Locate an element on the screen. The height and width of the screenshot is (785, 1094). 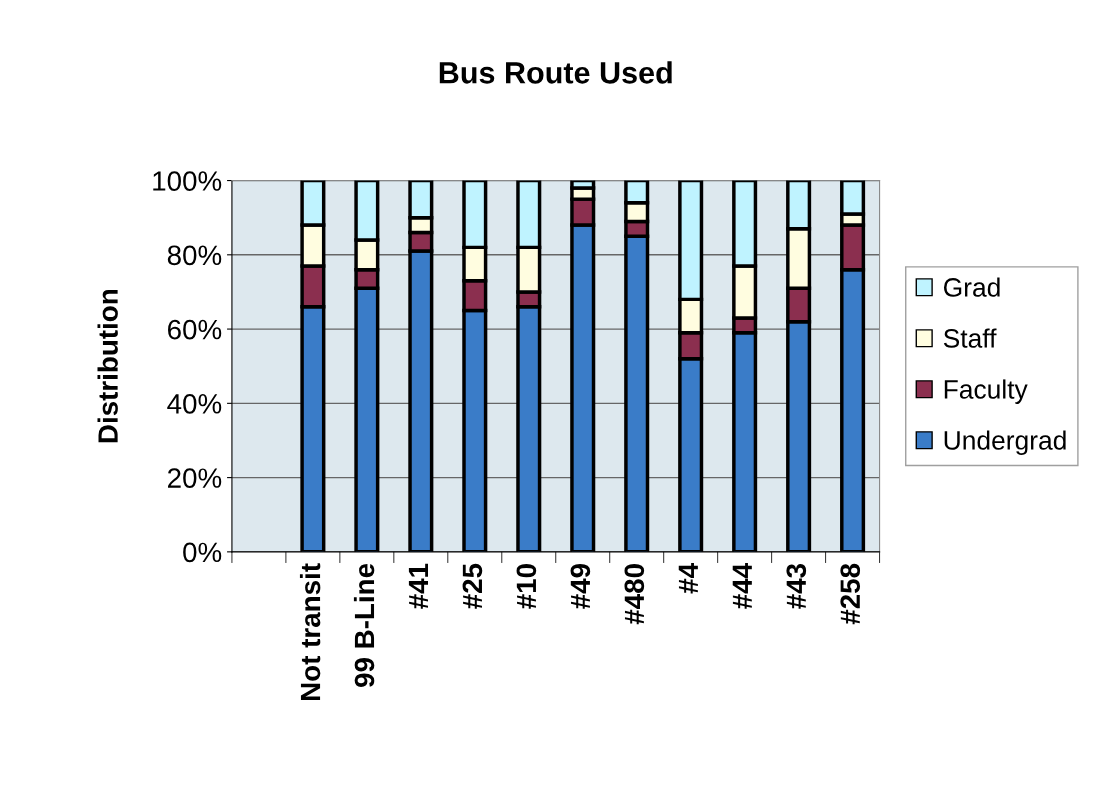
x-tick-label: #4 is located at coordinates (688, 578).